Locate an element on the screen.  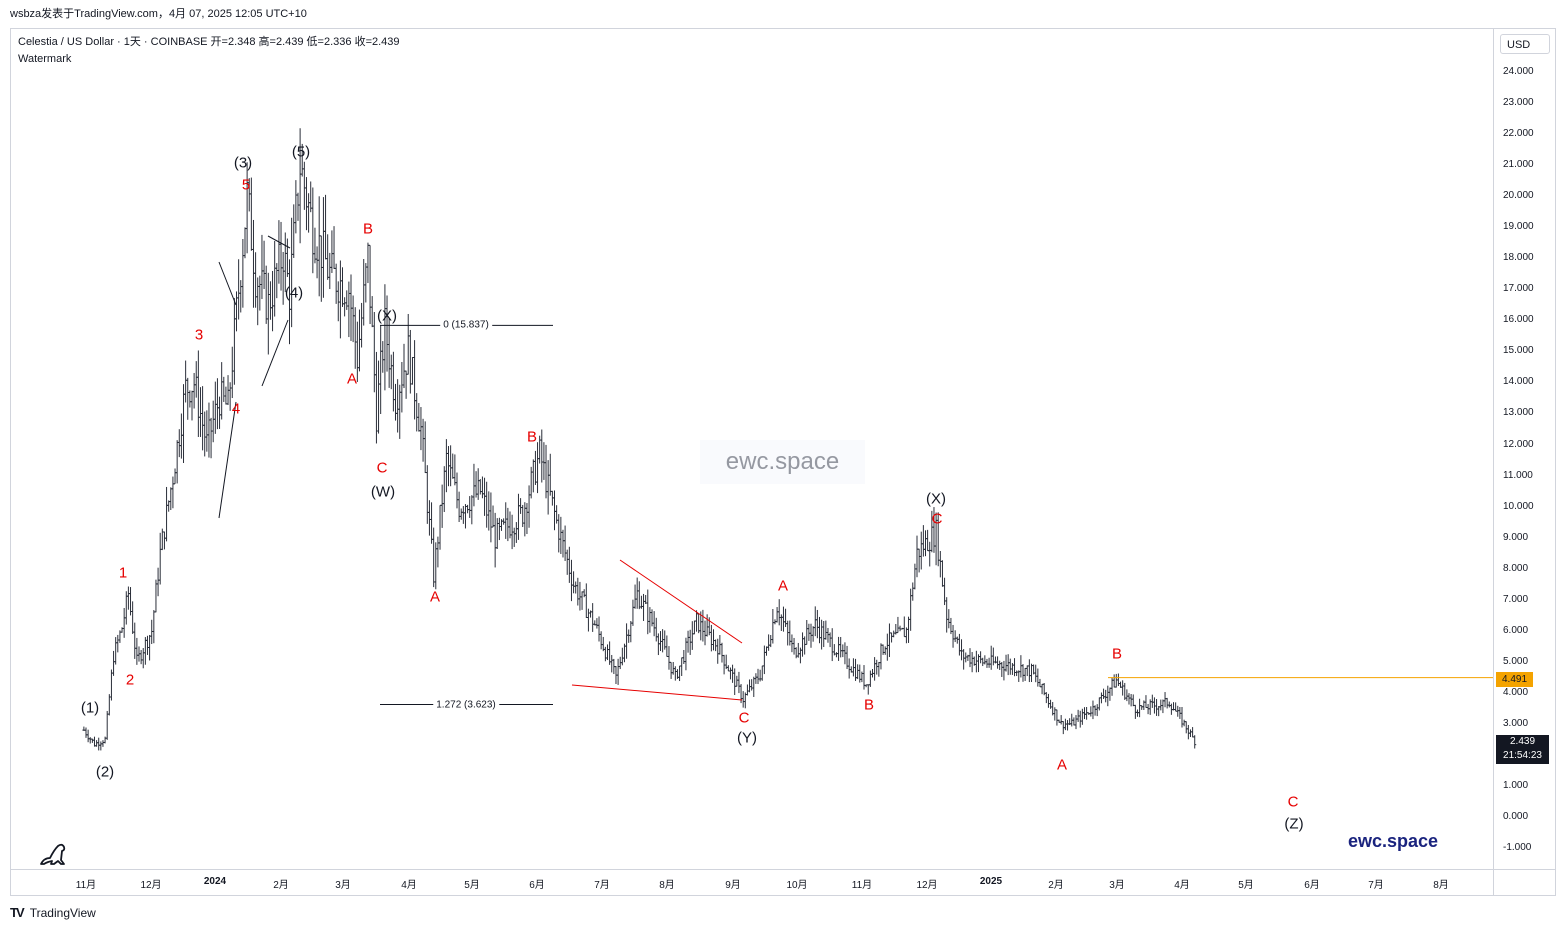
price-tick-label: 24.000 is located at coordinates (1518, 71).